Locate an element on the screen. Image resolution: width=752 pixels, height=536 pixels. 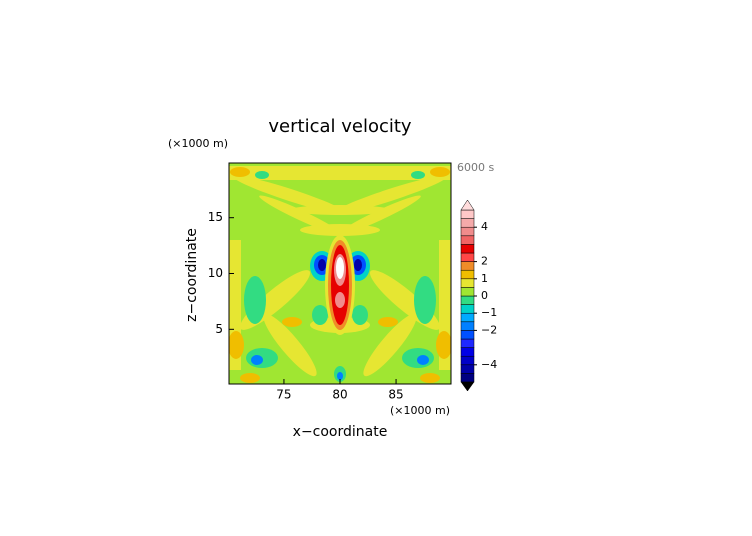
colorbar-tick-label: −2 is located at coordinates (489, 329).